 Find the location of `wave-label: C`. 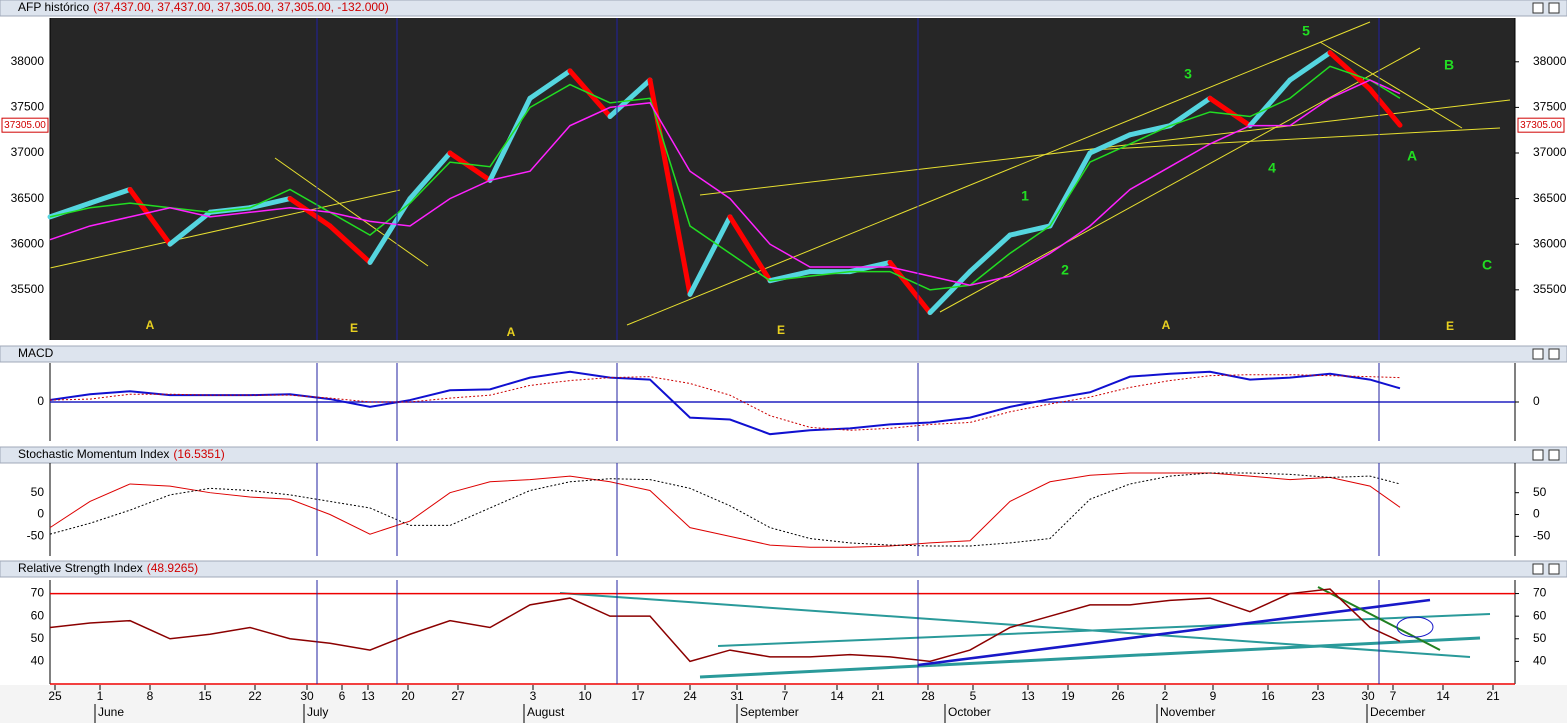

wave-label: C is located at coordinates (1487, 265).